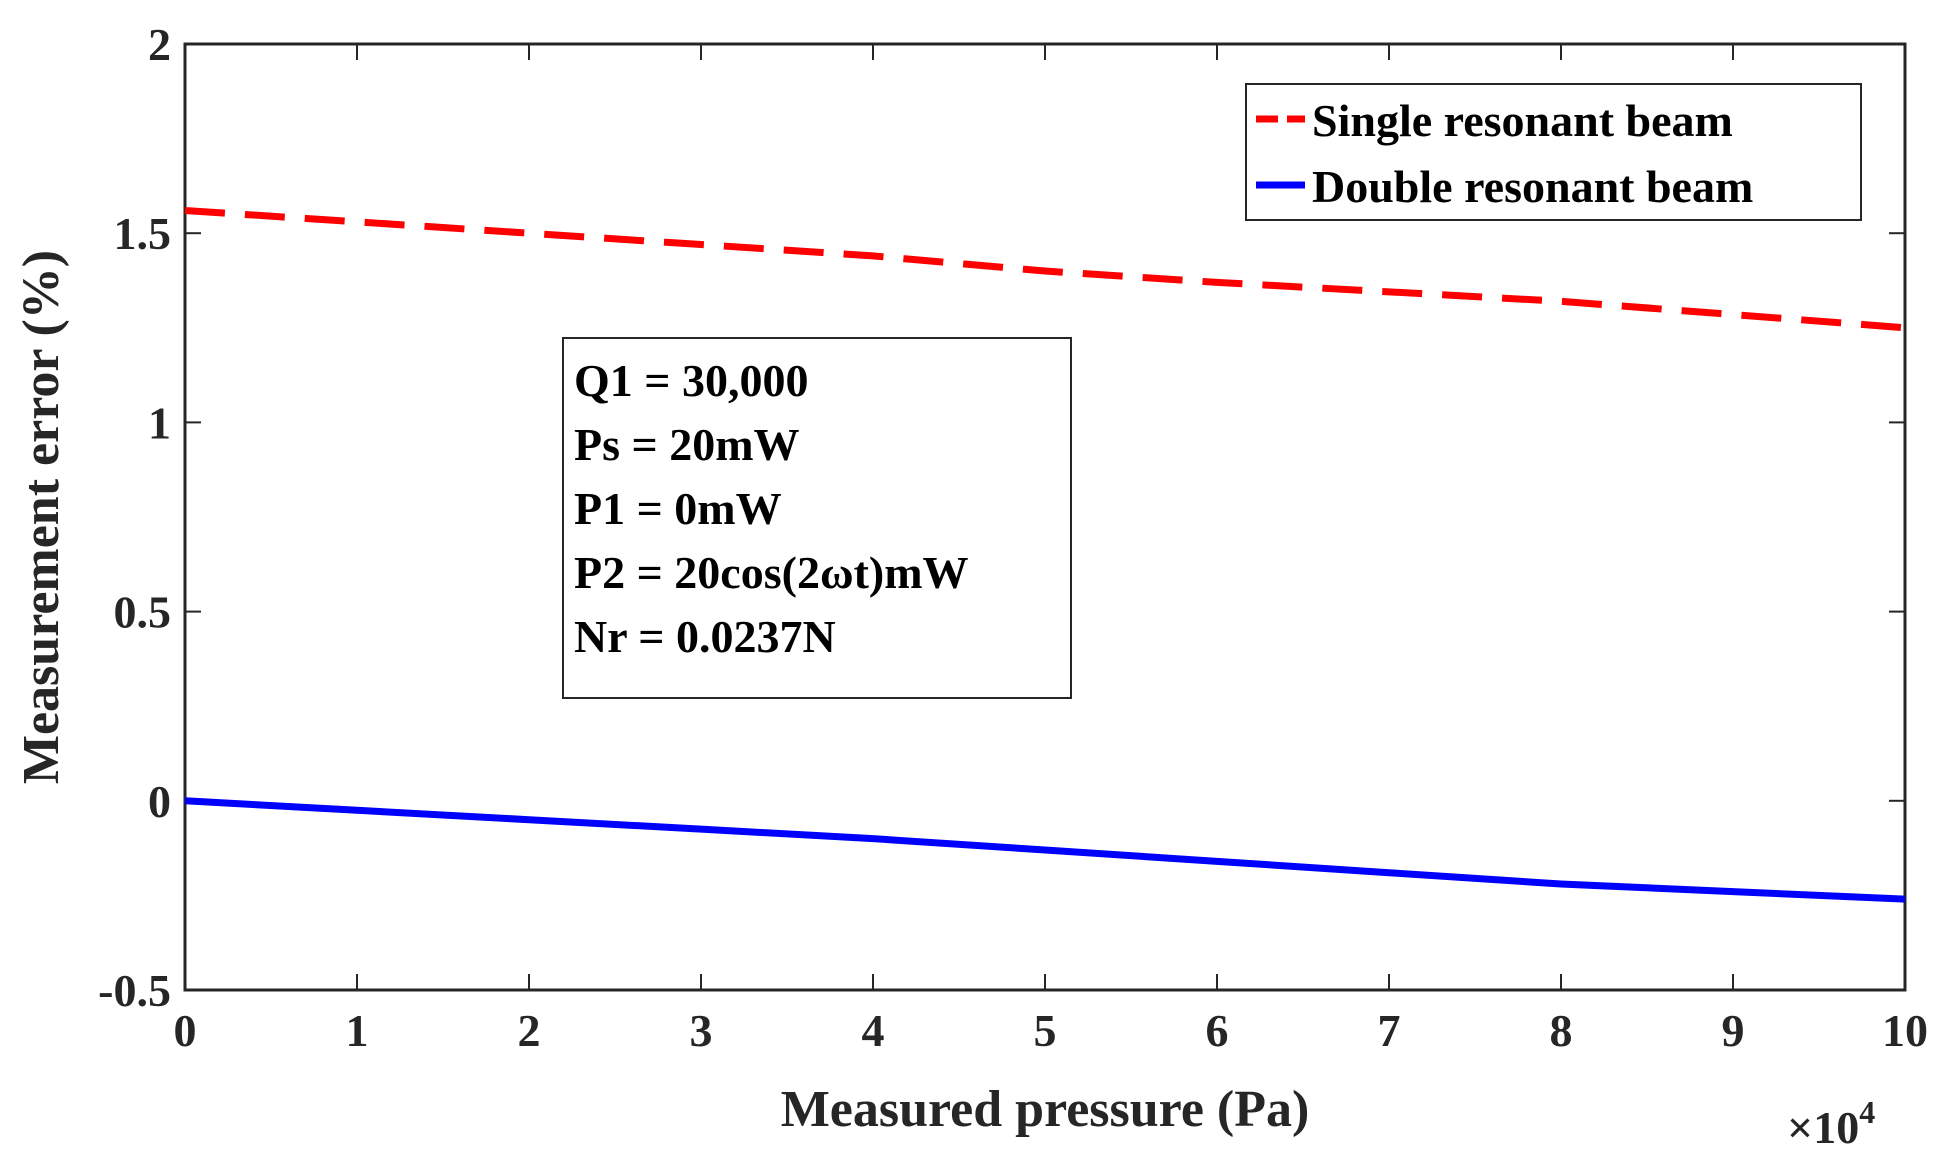 This screenshot has width=1941, height=1161. What do you see at coordinates (1733, 1030) in the screenshot?
I see `x-tick-label: 9` at bounding box center [1733, 1030].